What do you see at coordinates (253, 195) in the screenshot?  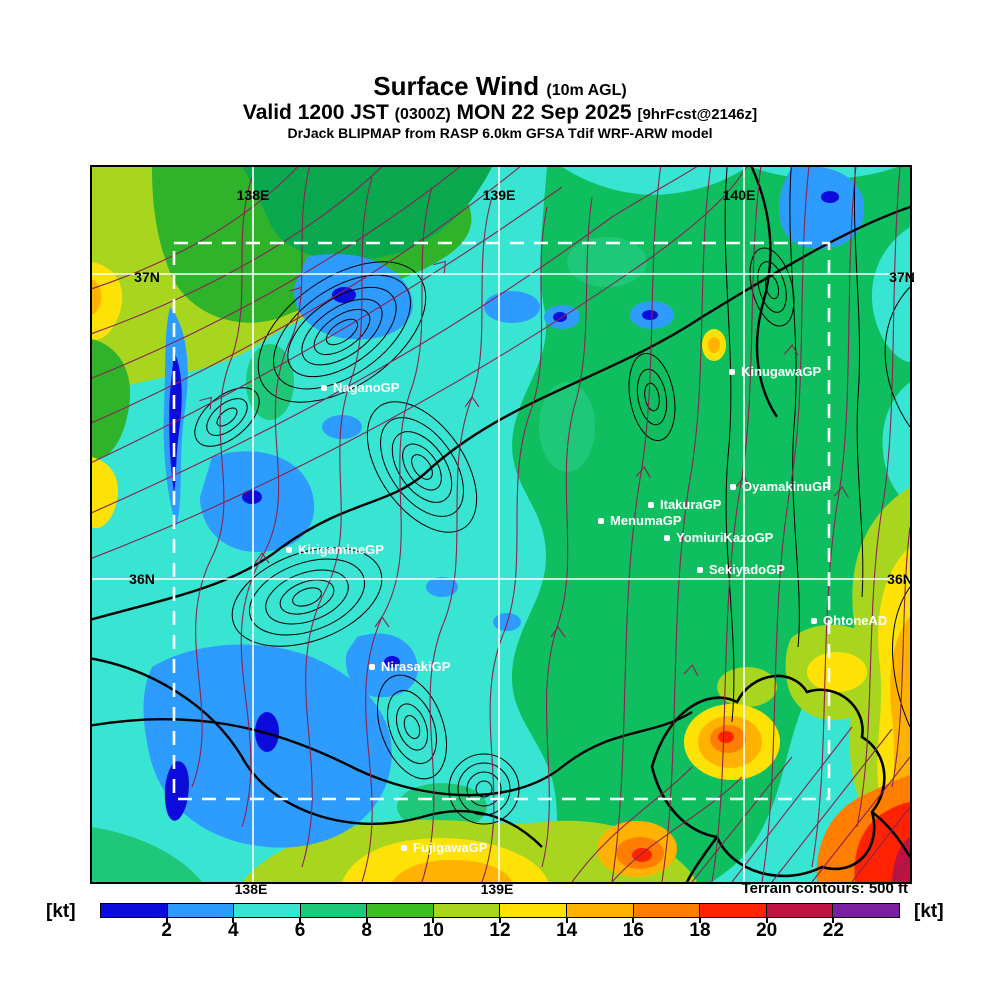 I see `grid-label-138e: 138E` at bounding box center [253, 195].